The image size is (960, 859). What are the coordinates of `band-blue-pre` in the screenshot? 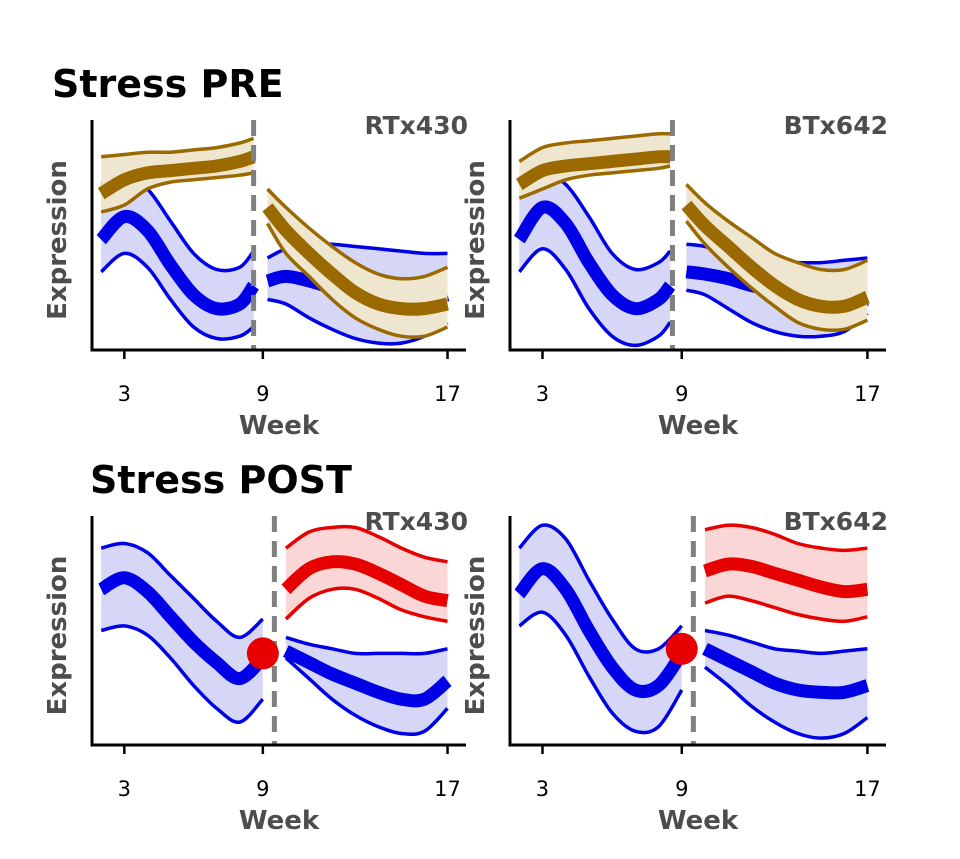 It's located at (600, 628).